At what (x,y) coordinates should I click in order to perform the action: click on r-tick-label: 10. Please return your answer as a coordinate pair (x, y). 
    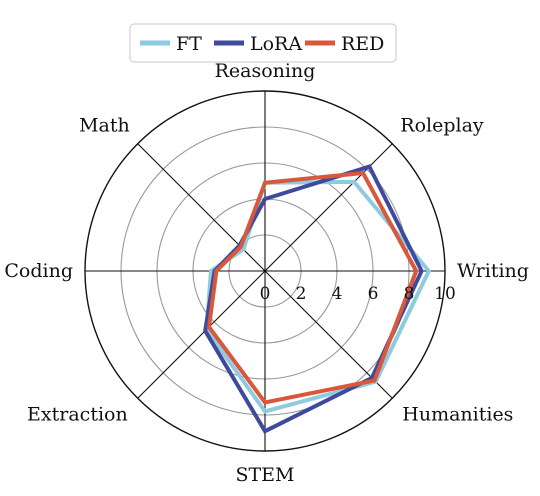
    Looking at the image, I should click on (445, 294).